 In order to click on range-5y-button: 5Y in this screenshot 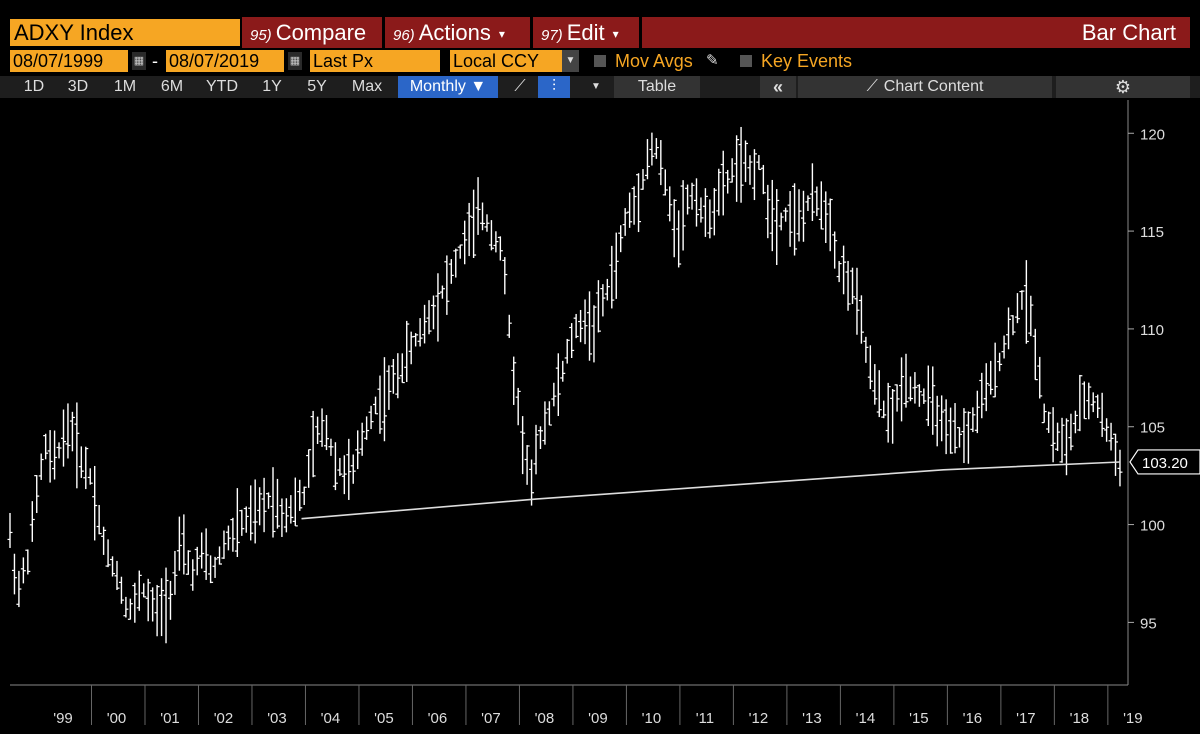, I will do `click(317, 86)`.